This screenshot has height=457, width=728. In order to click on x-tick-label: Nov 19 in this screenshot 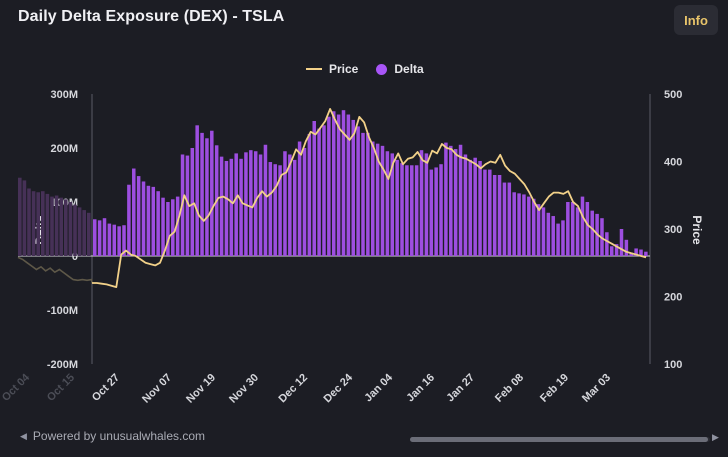, I will do `click(201, 389)`.